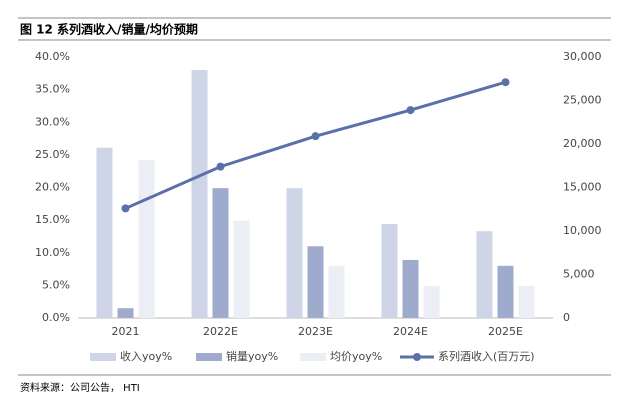 The height and width of the screenshot is (401, 629). I want to click on y-tick-label: 25.0%, so click(52, 154).